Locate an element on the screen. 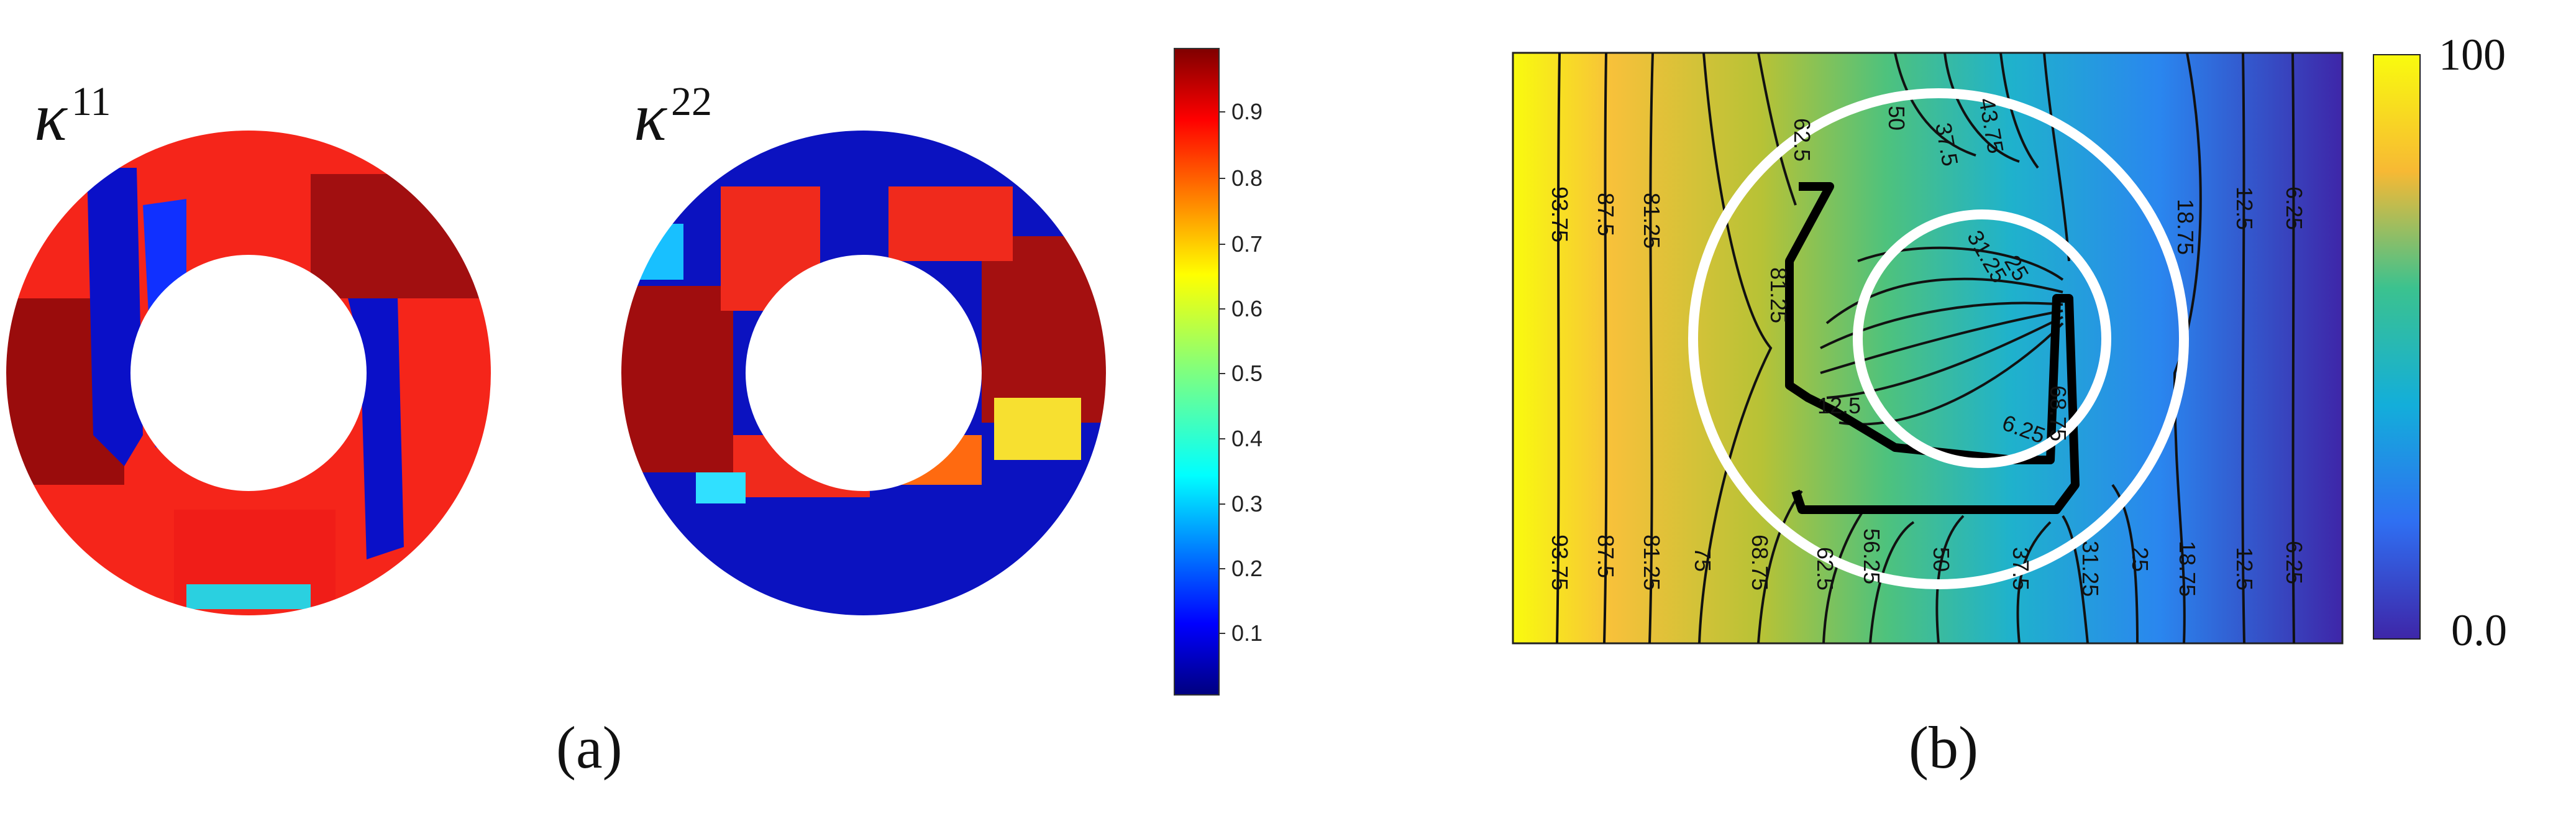  panel-b-colorbar is located at coordinates (2397, 347).